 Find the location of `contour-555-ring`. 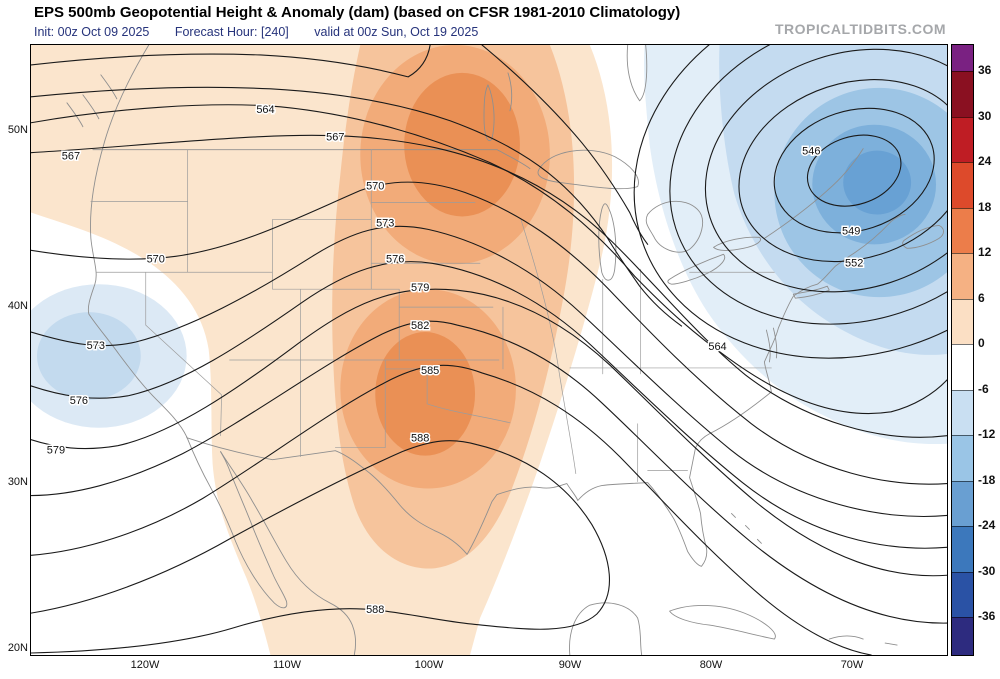

contour-555-ring is located at coordinates (825, 170).